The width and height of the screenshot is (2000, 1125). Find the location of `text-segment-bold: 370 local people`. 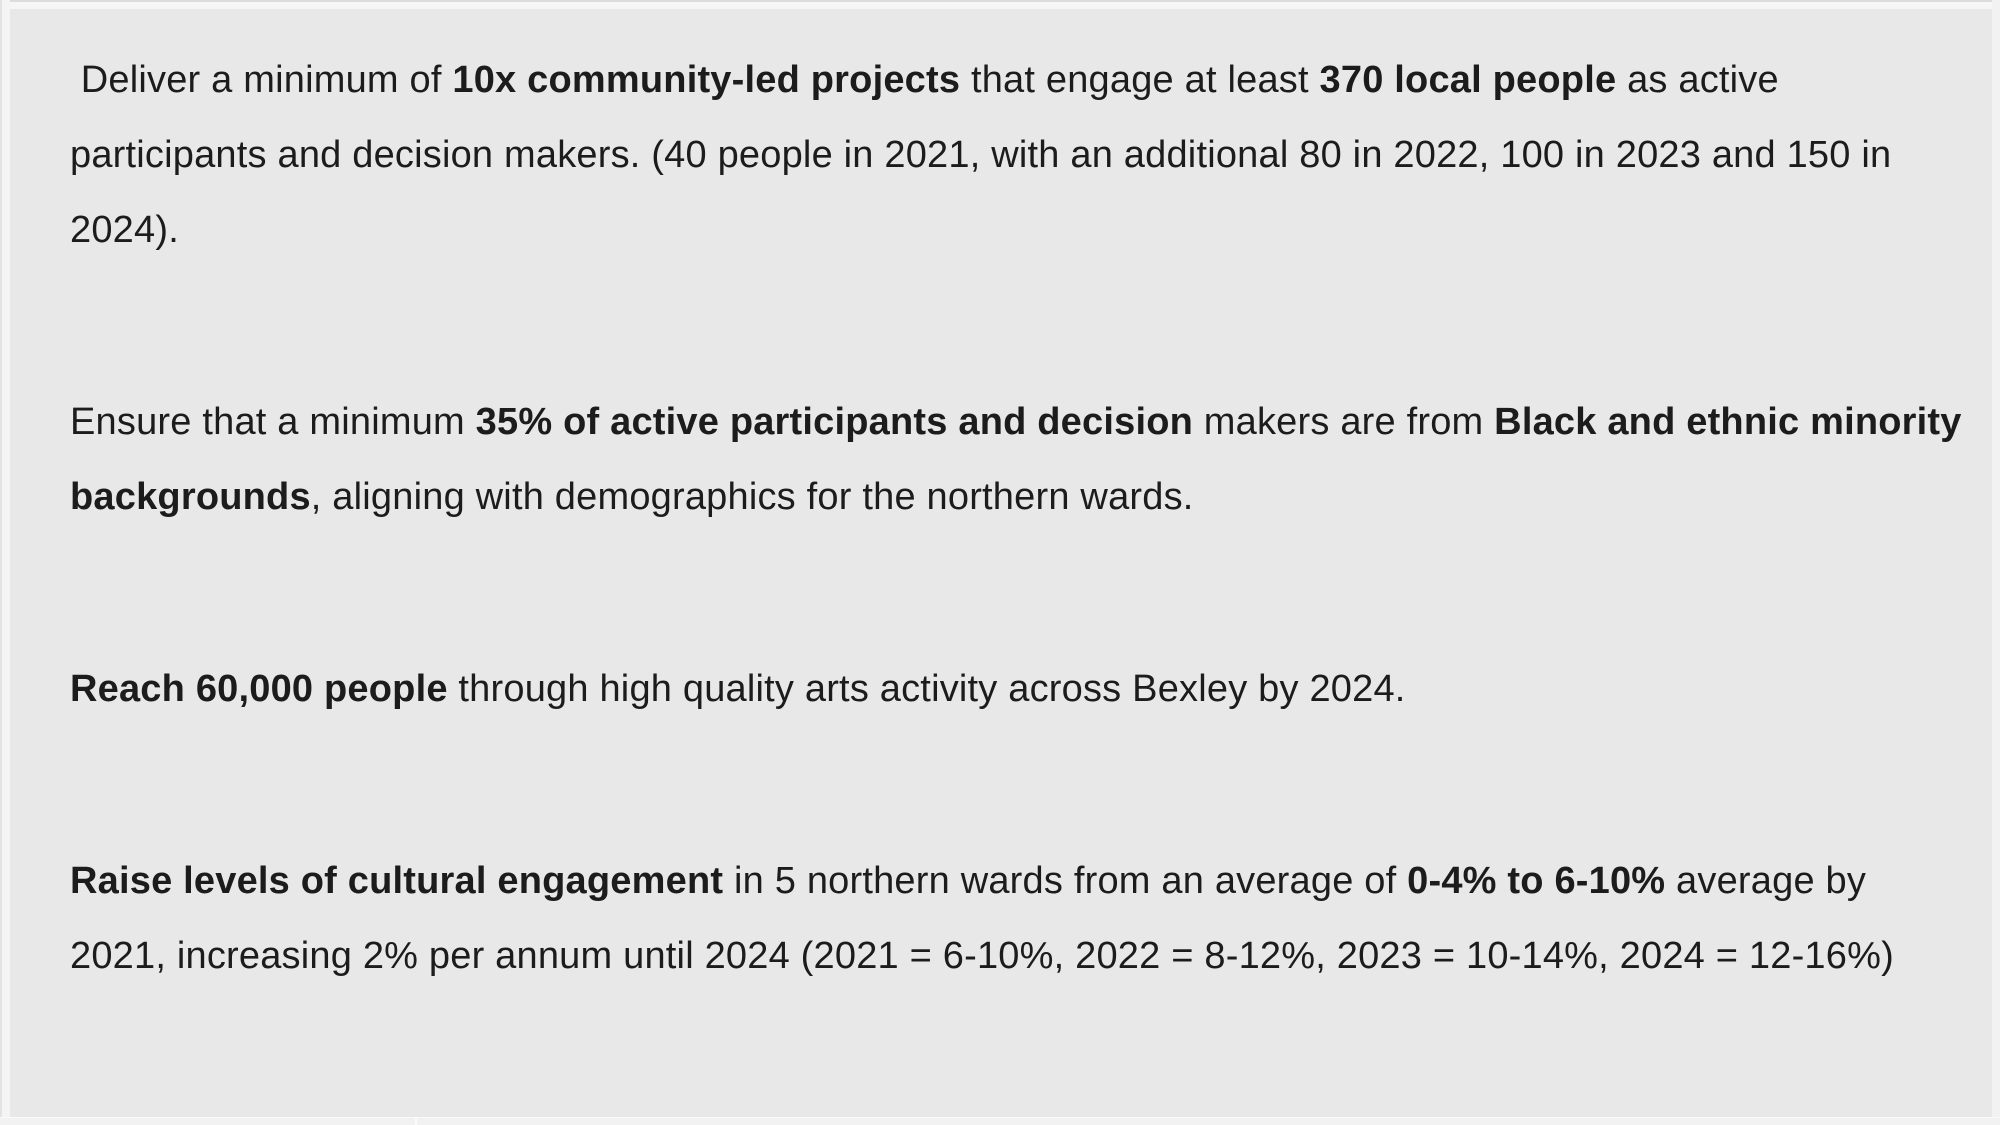

text-segment-bold: 370 local people is located at coordinates (1468, 80).